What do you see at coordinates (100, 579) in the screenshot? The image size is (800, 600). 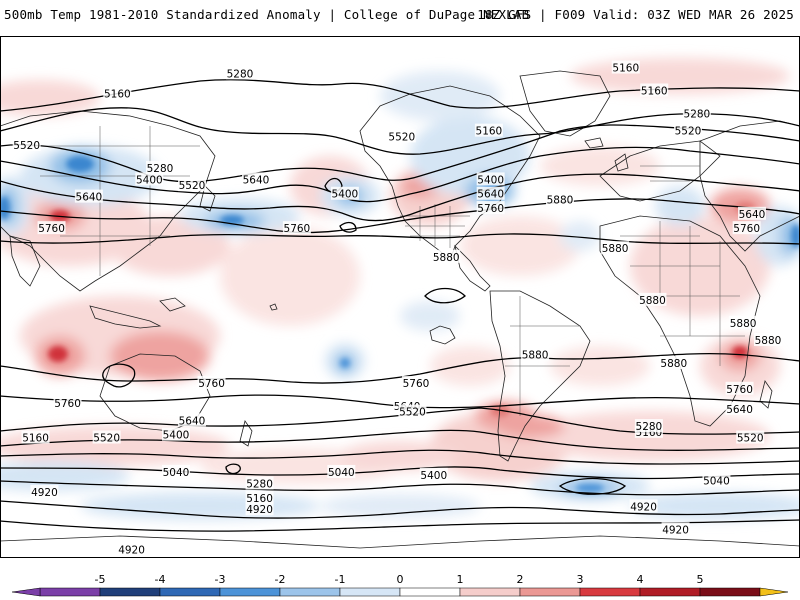 I see `colorbar-tick-label: -5` at bounding box center [100, 579].